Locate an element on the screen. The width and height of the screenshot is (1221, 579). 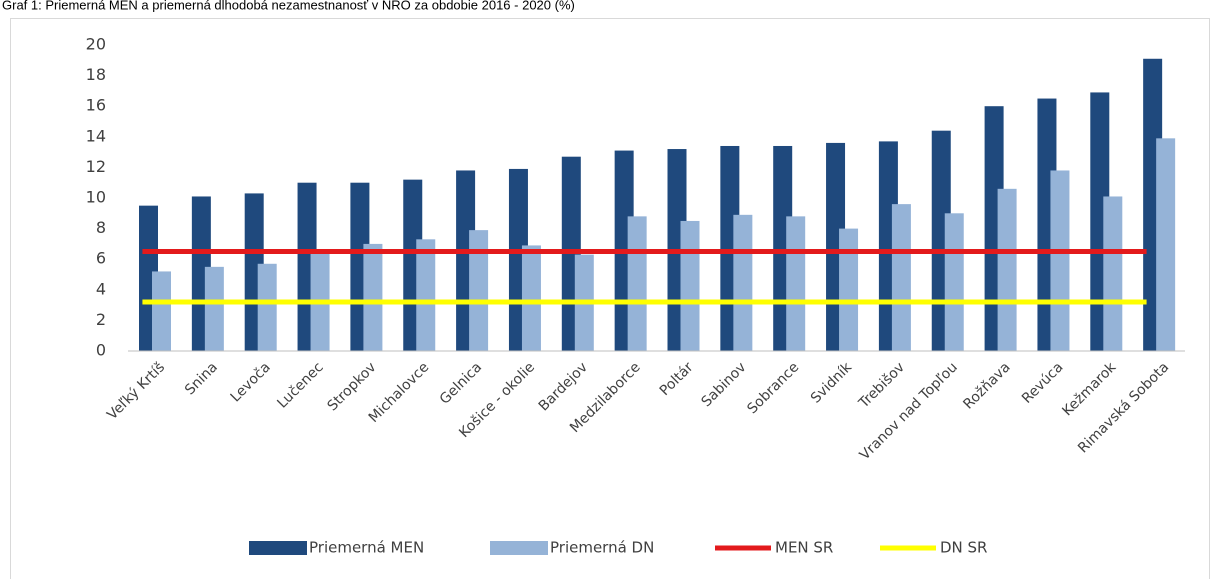
y-tick-label: 12 is located at coordinates (96, 166).